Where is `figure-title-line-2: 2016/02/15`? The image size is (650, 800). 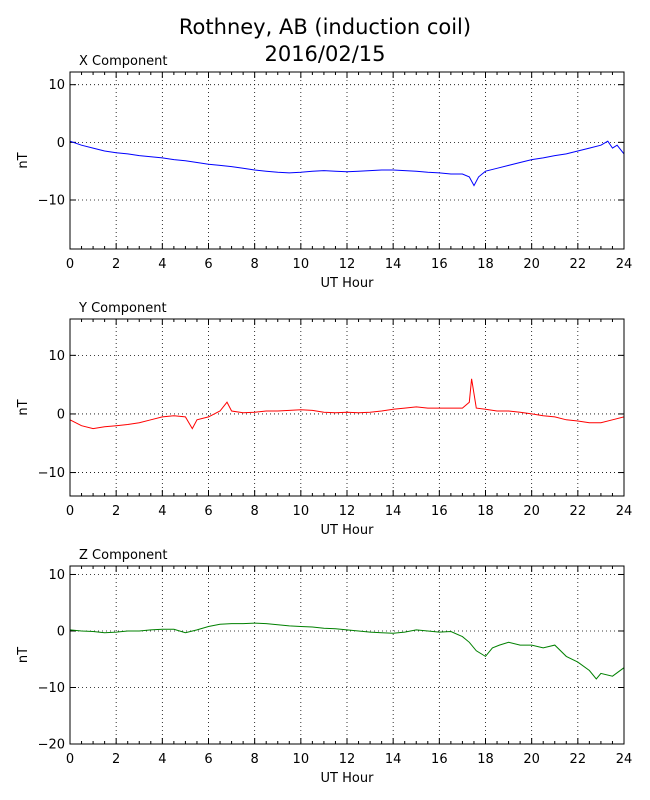 figure-title-line-2: 2016/02/15 is located at coordinates (324, 54).